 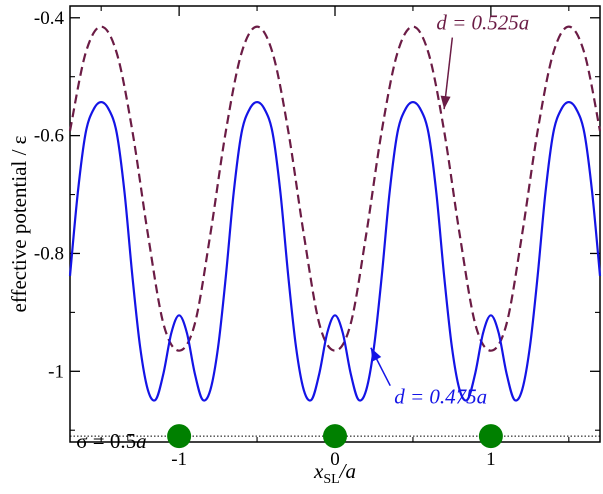 I want to click on annotation-sigma: σ = 0.5a, so click(x=111, y=441).